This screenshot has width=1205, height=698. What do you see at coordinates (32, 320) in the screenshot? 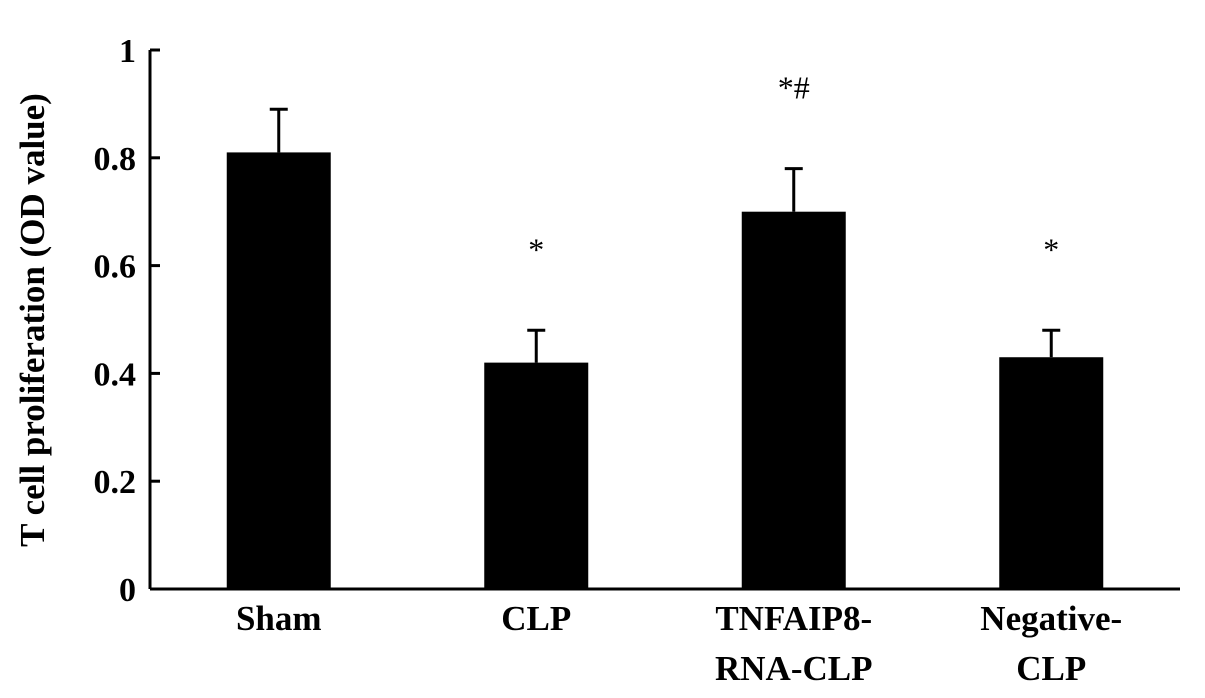
I see `y-axis-title: T cell proliferation (OD value)` at bounding box center [32, 320].